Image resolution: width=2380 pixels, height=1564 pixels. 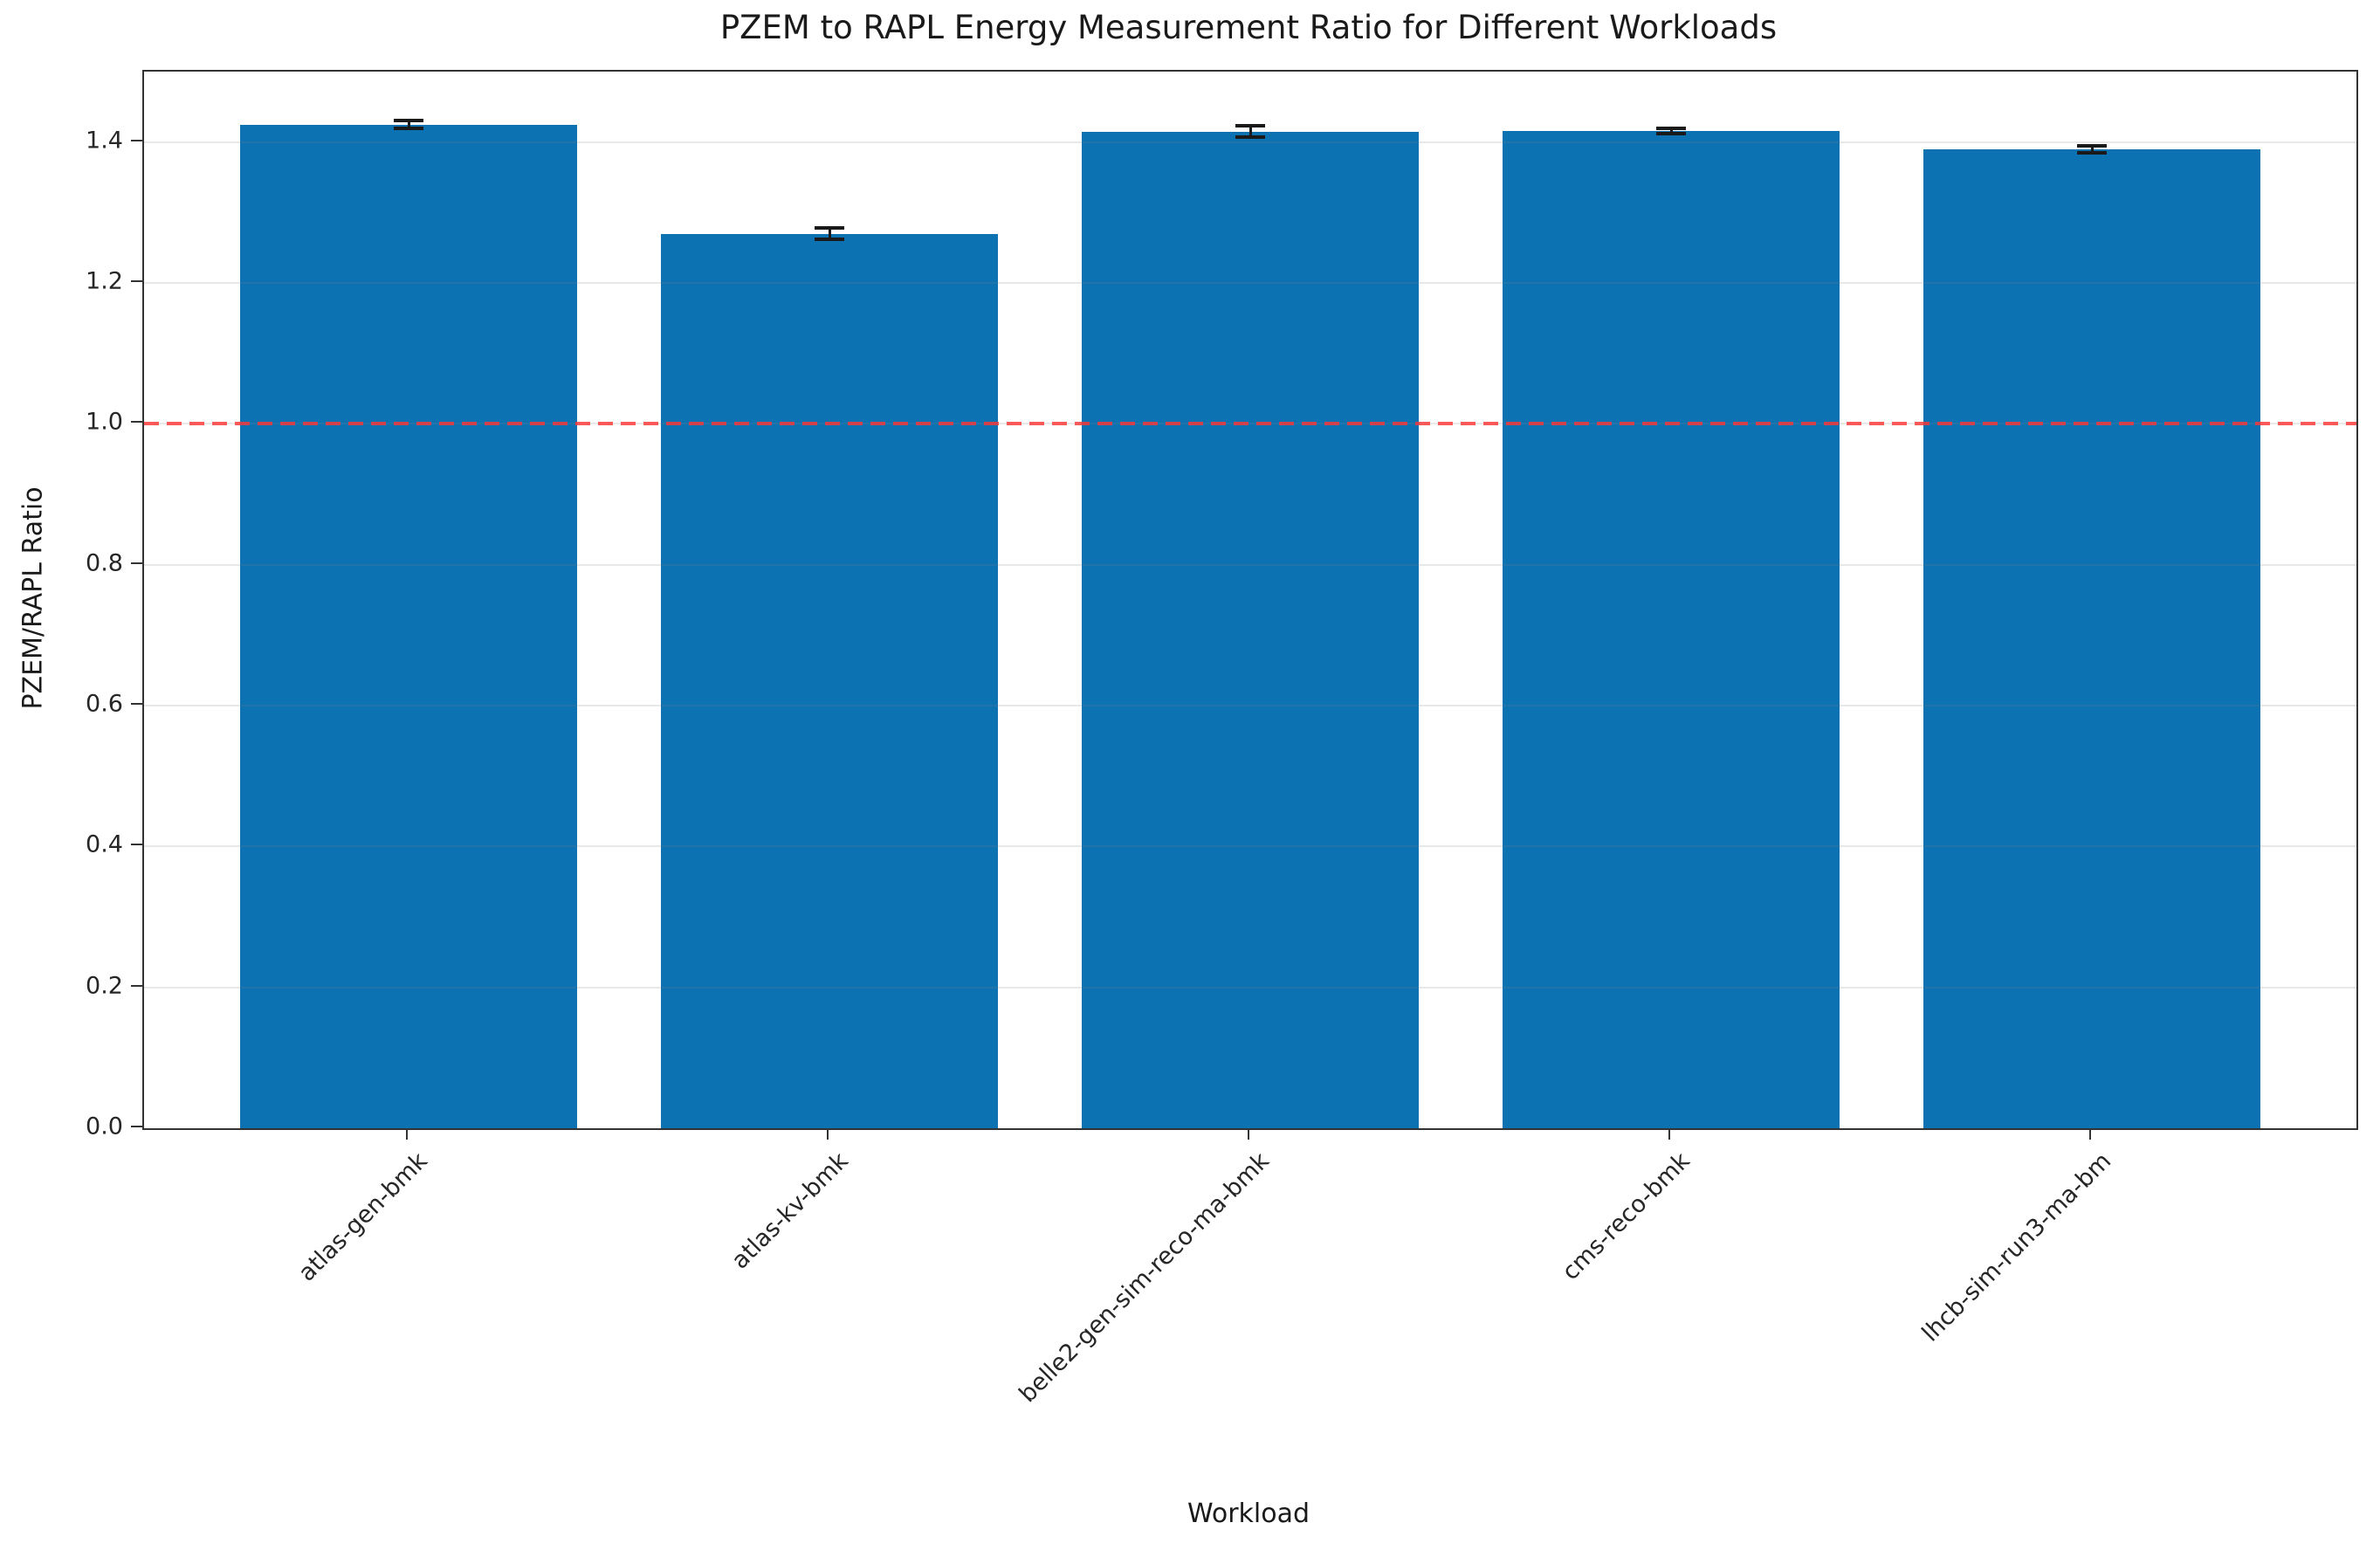 I want to click on x-tick-label: atlas-kv-bmk, so click(x=790, y=1211).